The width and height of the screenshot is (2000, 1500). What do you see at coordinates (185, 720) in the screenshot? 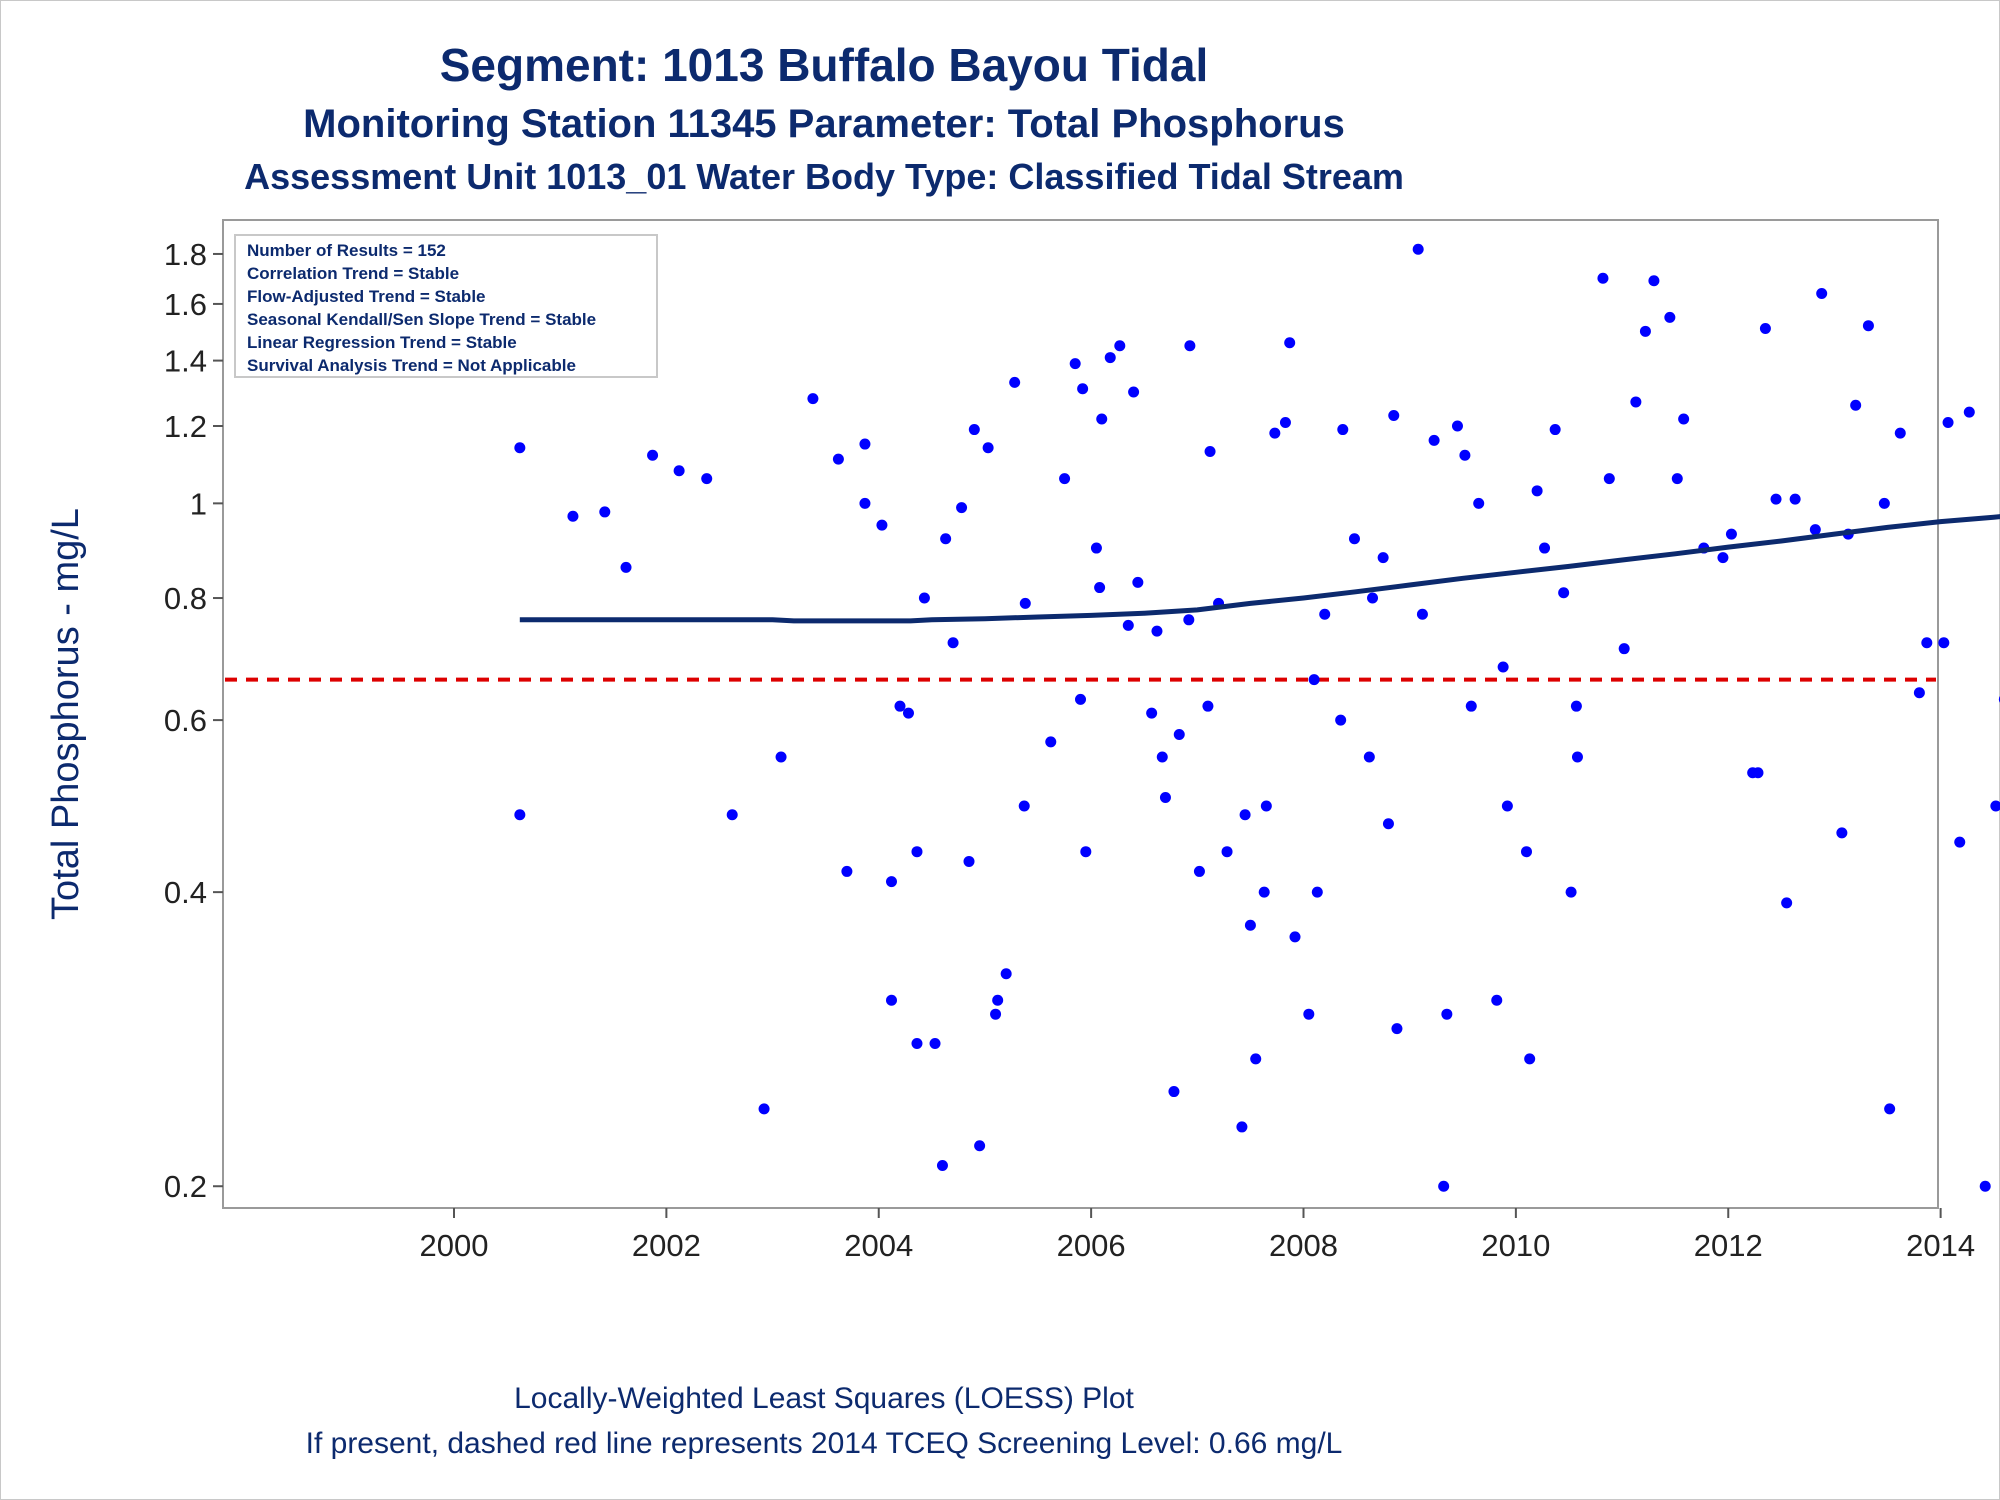
I see `y-tick-label: 0.6` at bounding box center [185, 720].